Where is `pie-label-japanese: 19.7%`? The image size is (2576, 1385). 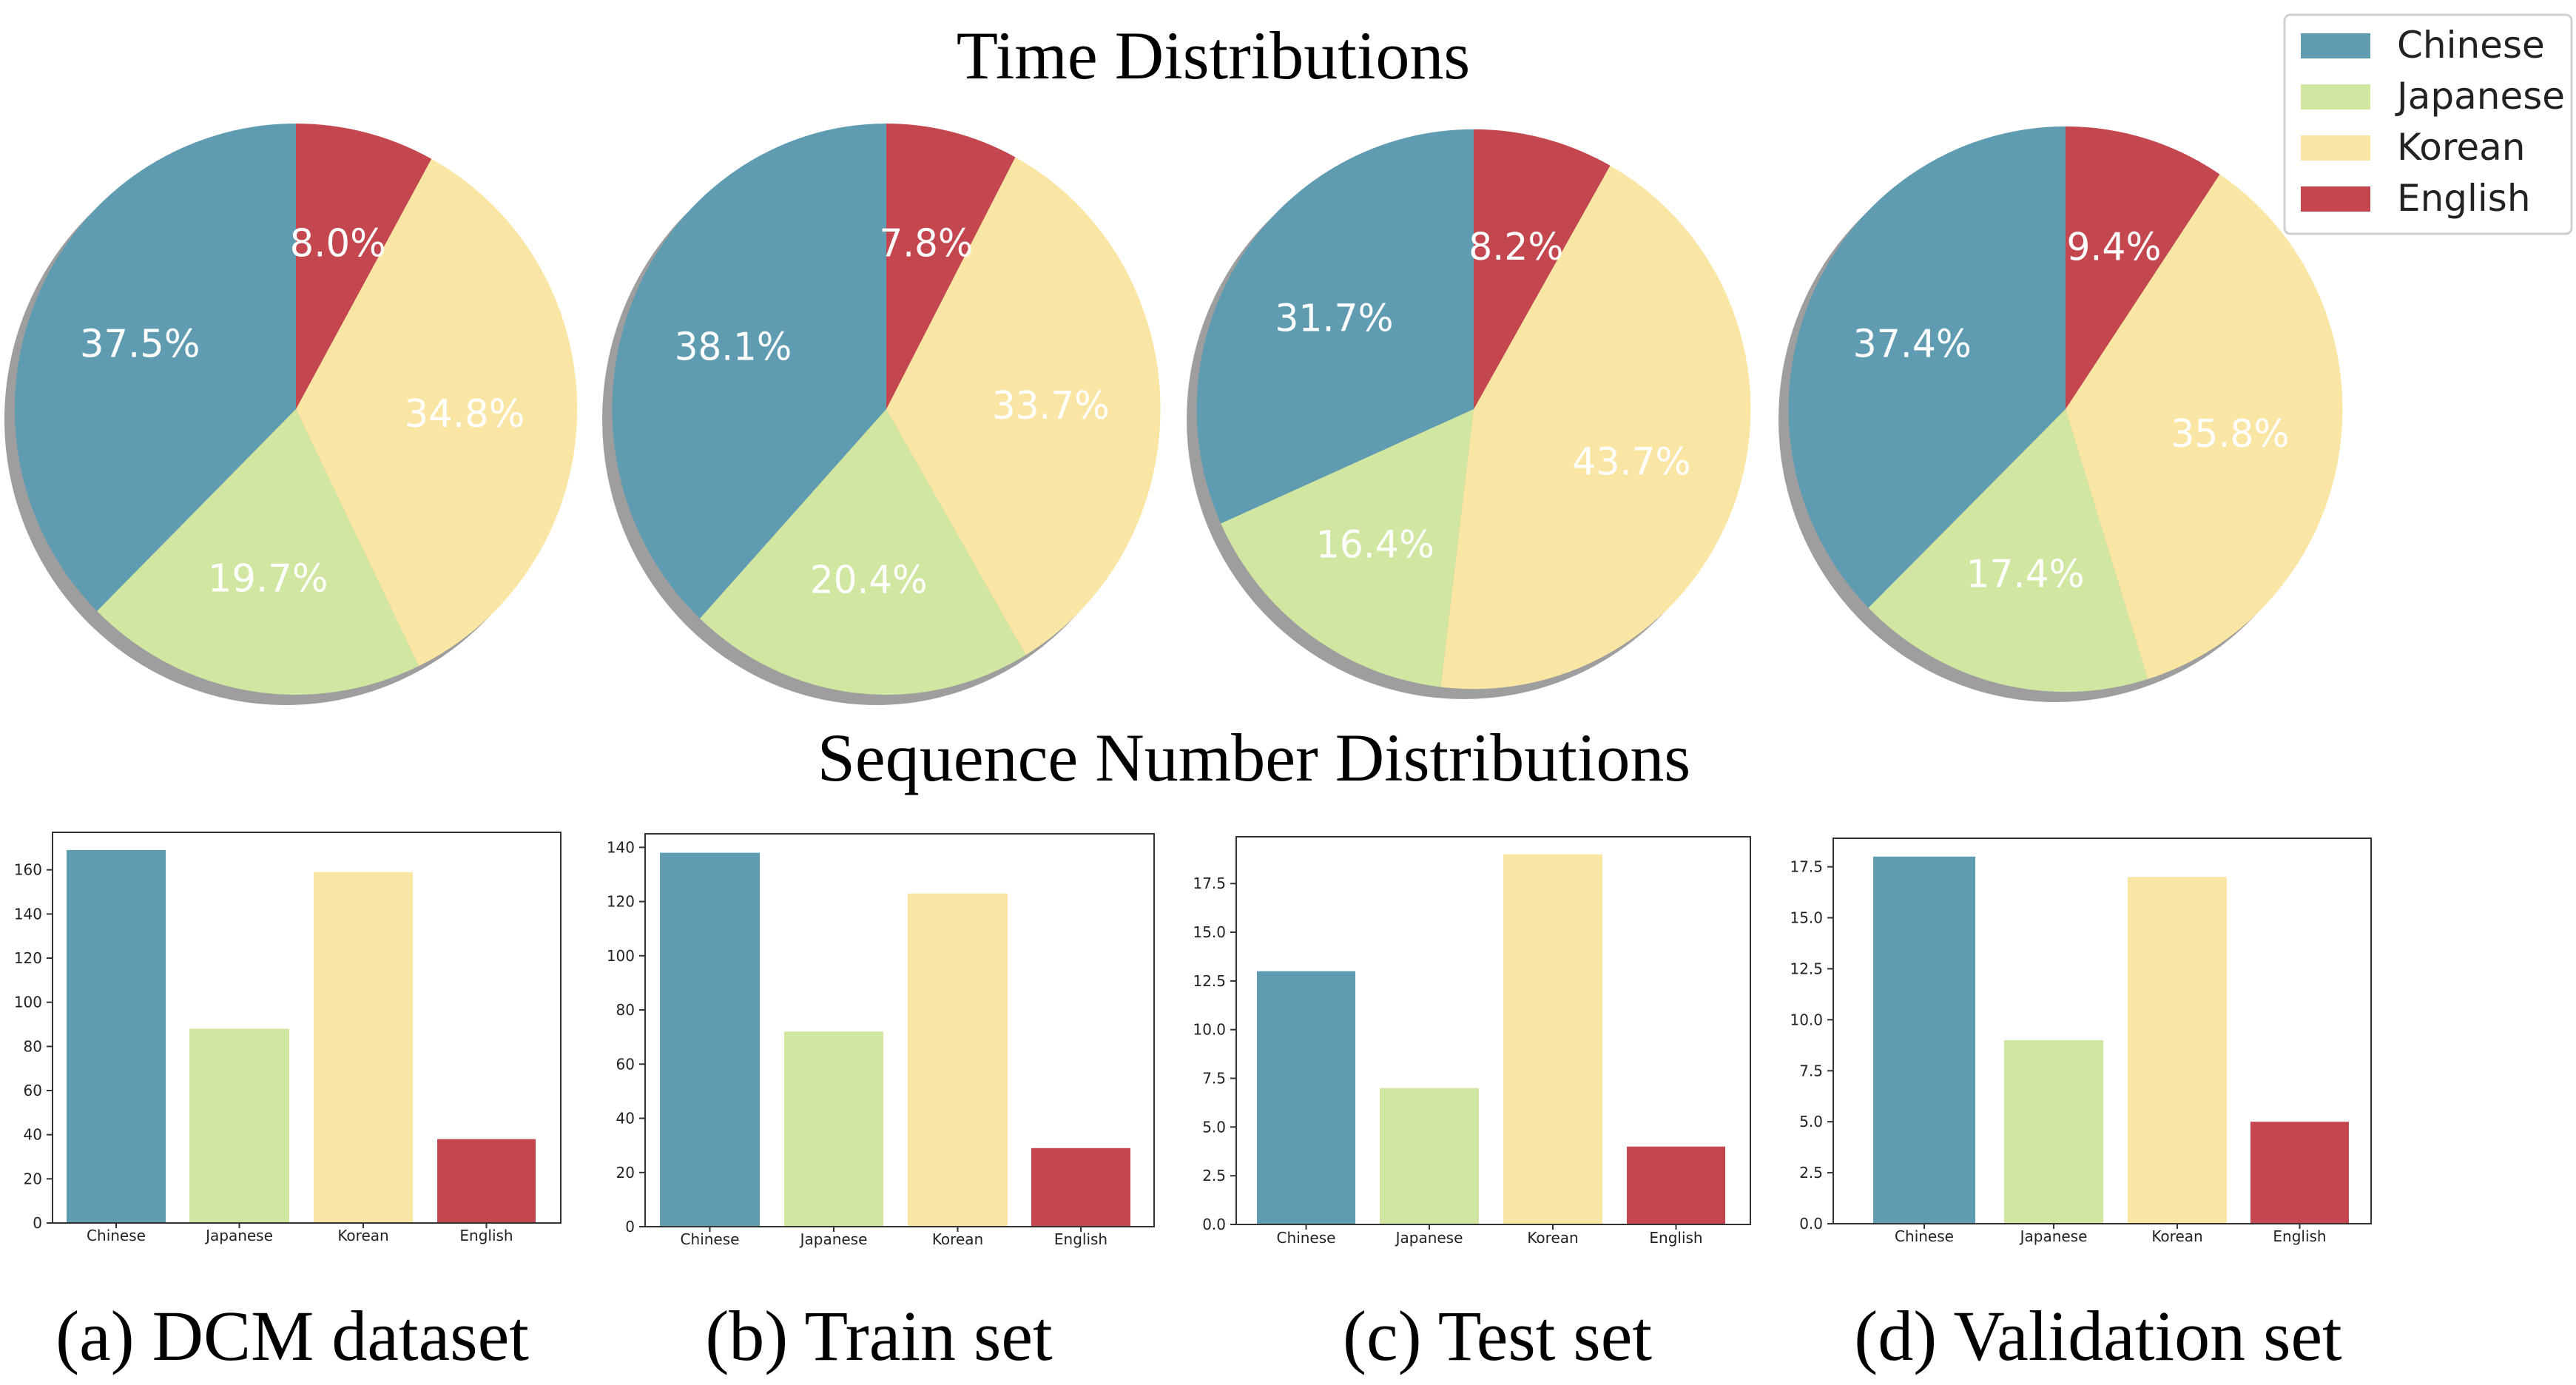
pie-label-japanese: 19.7% is located at coordinates (268, 578).